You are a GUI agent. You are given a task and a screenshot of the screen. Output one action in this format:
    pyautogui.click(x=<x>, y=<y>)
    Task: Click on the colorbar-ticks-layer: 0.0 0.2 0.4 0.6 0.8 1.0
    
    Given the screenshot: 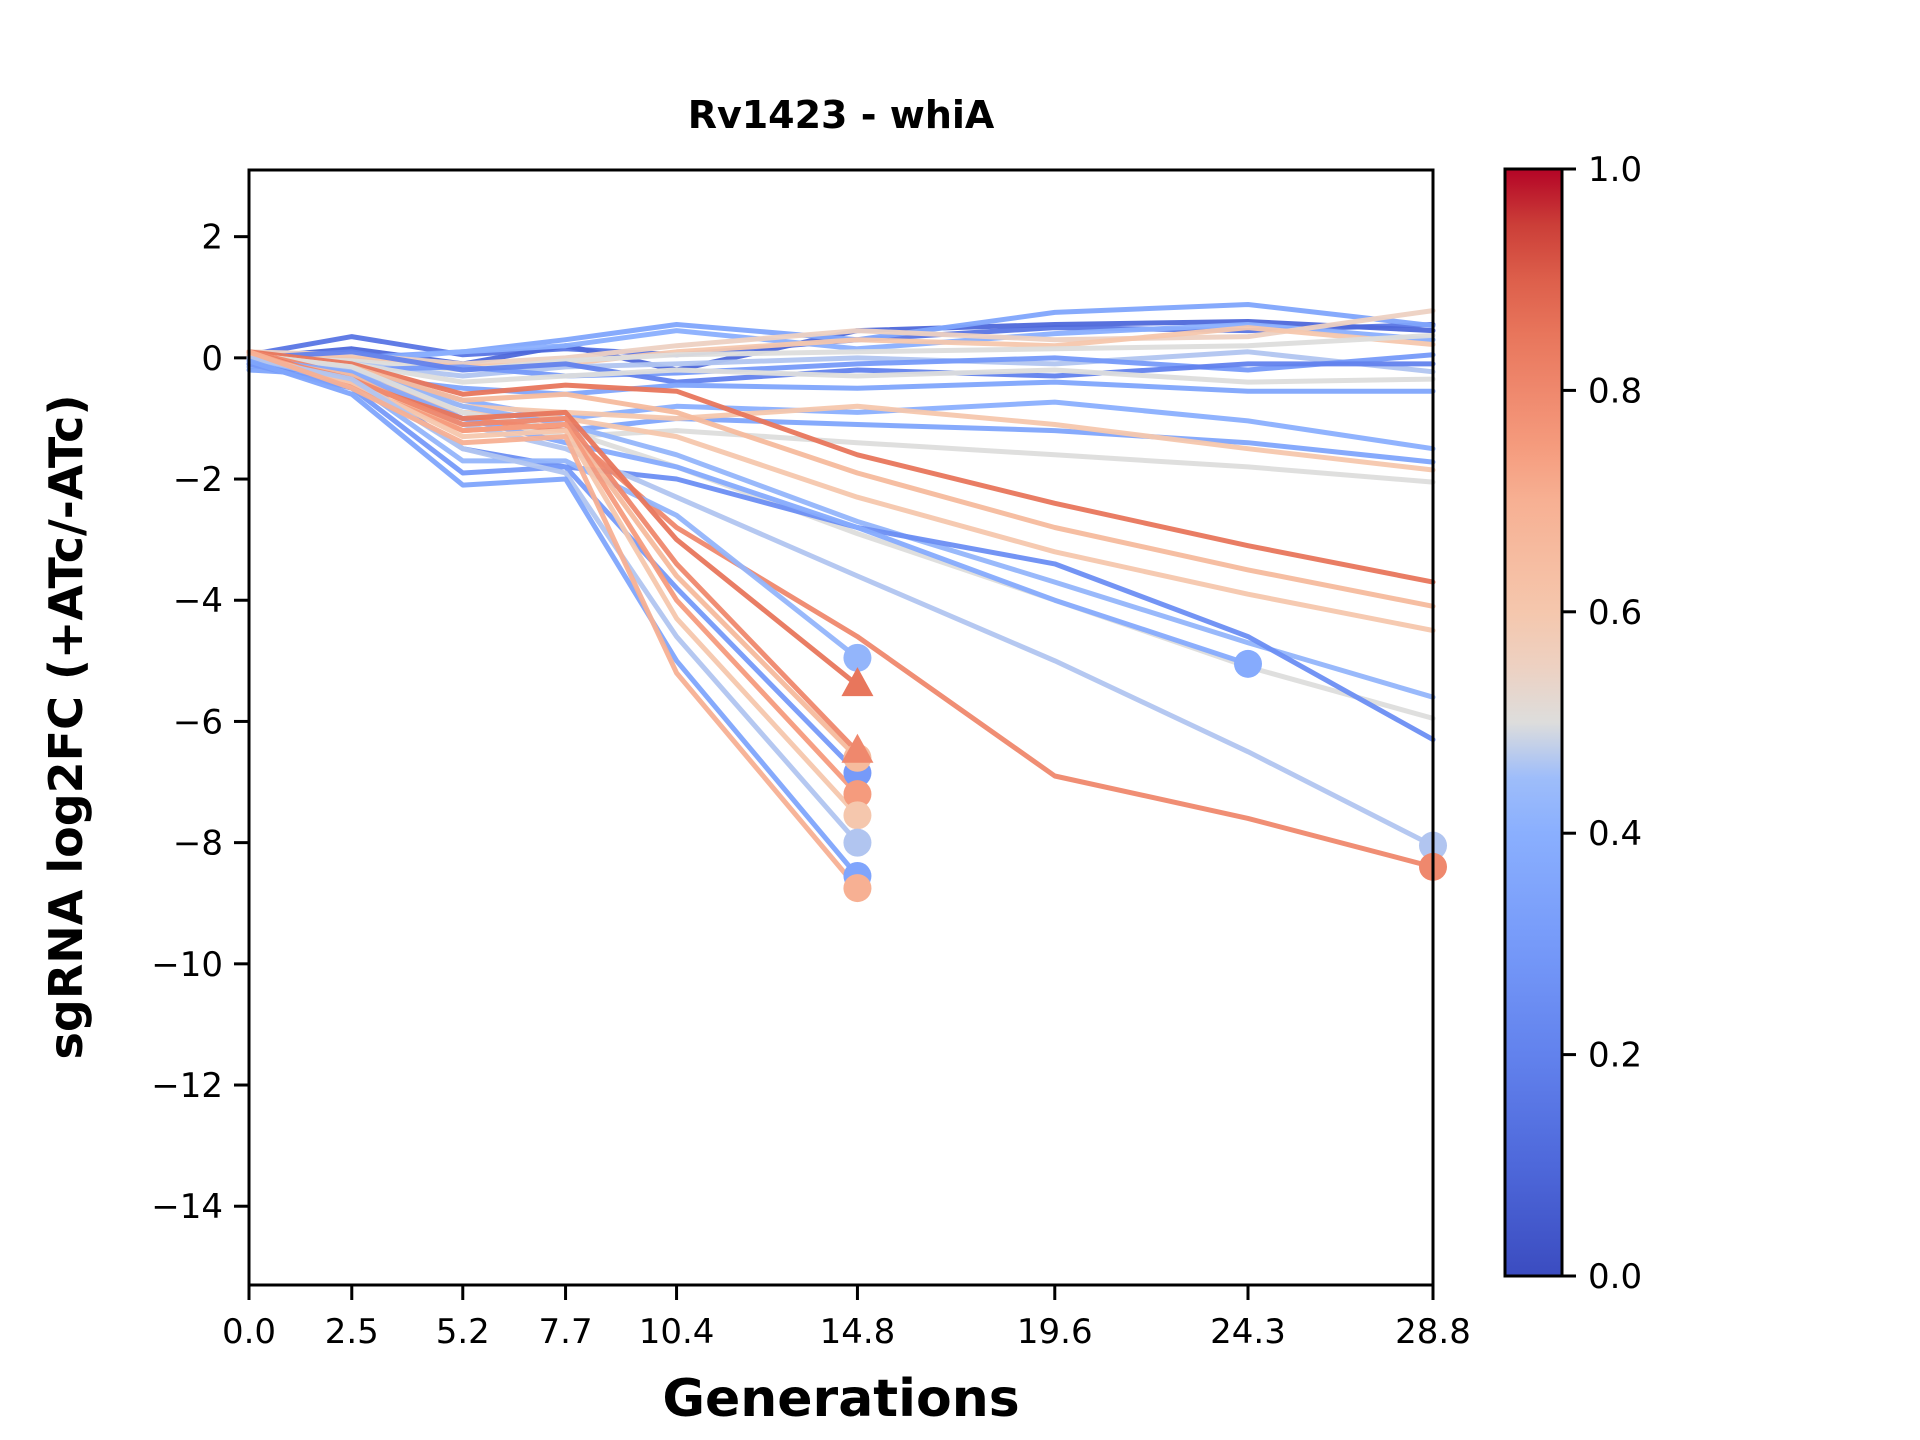 What is the action you would take?
    pyautogui.click(x=1602, y=723)
    